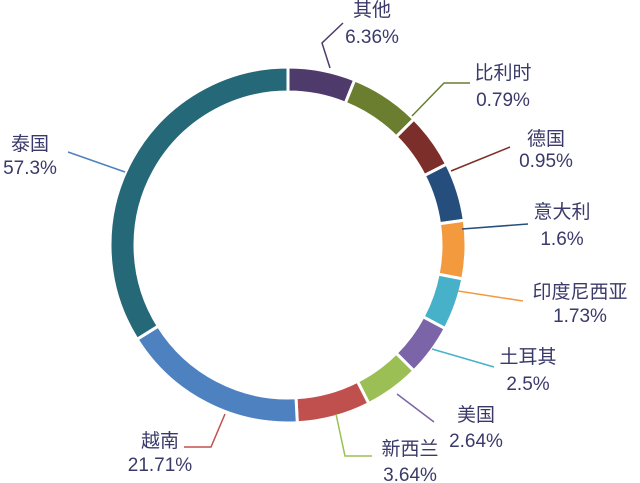 Image resolution: width=640 pixels, height=483 pixels. I want to click on slice-label-德国: 德国, so click(546, 139).